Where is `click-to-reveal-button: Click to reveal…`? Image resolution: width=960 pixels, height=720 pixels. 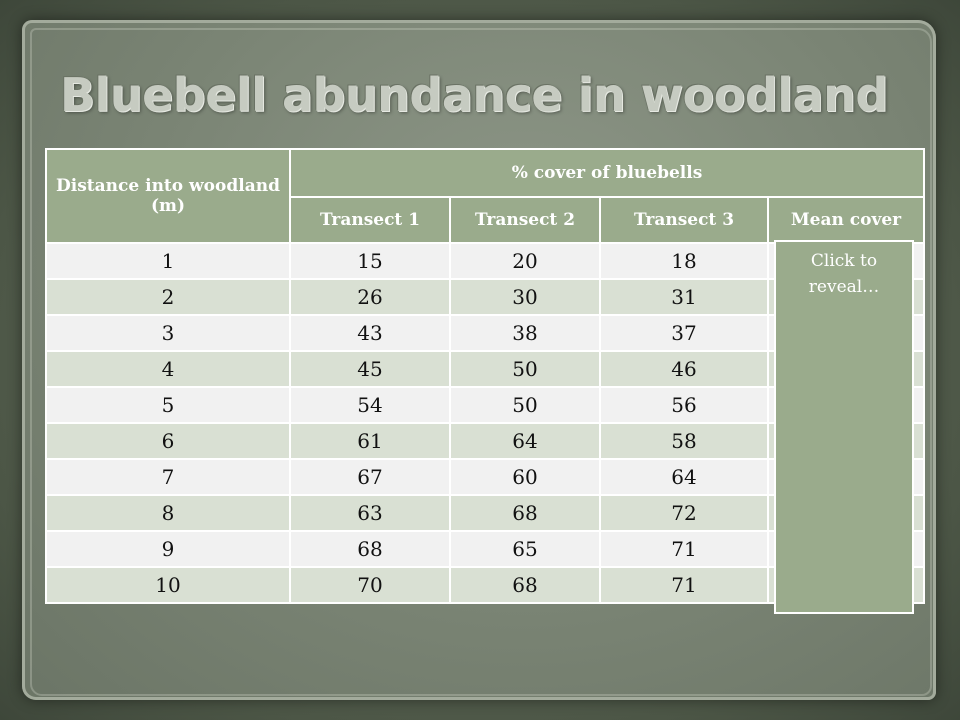
click-to-reveal-button: Click to reveal… is located at coordinates (844, 427).